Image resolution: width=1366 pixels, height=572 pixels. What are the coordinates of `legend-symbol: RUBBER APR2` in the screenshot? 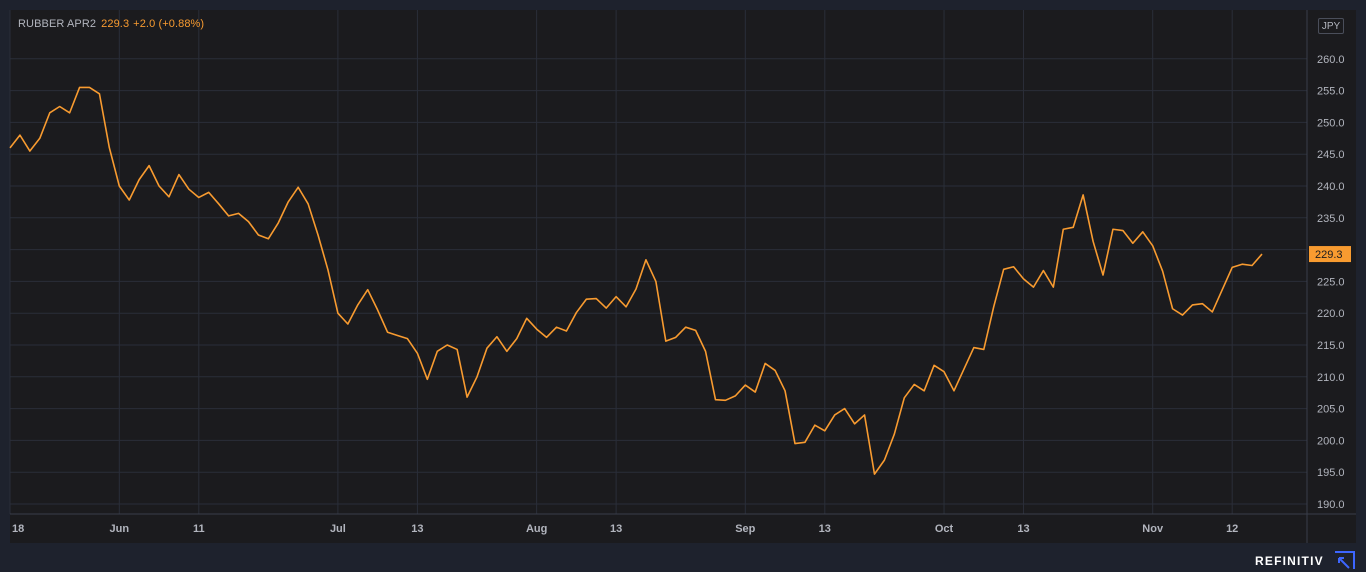 It's located at (57, 24).